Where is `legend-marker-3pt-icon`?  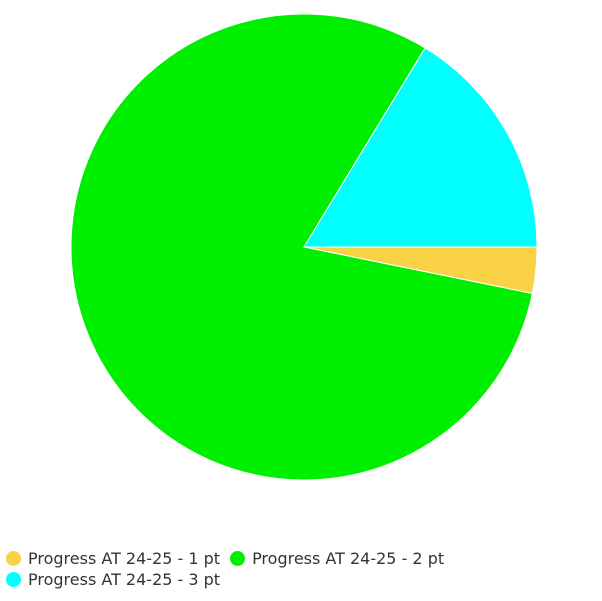
legend-marker-3pt-icon is located at coordinates (13, 579).